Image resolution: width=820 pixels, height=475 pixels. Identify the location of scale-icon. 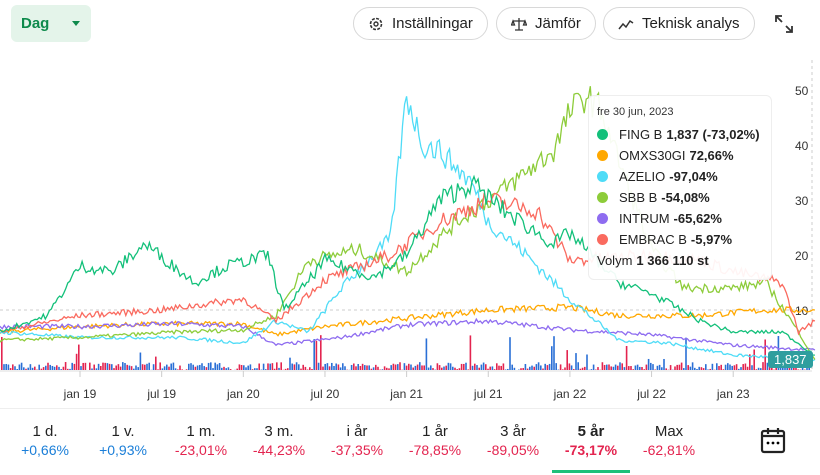
(519, 24).